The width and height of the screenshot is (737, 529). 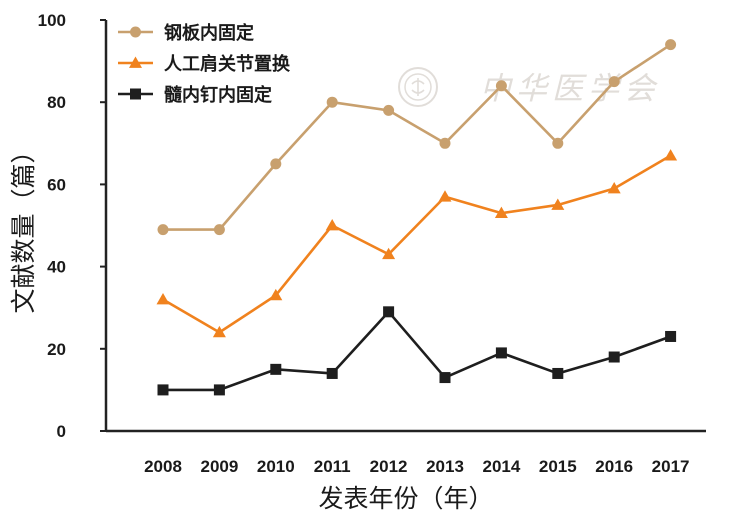 What do you see at coordinates (558, 466) in the screenshot?
I see `x-tick-label: 2015` at bounding box center [558, 466].